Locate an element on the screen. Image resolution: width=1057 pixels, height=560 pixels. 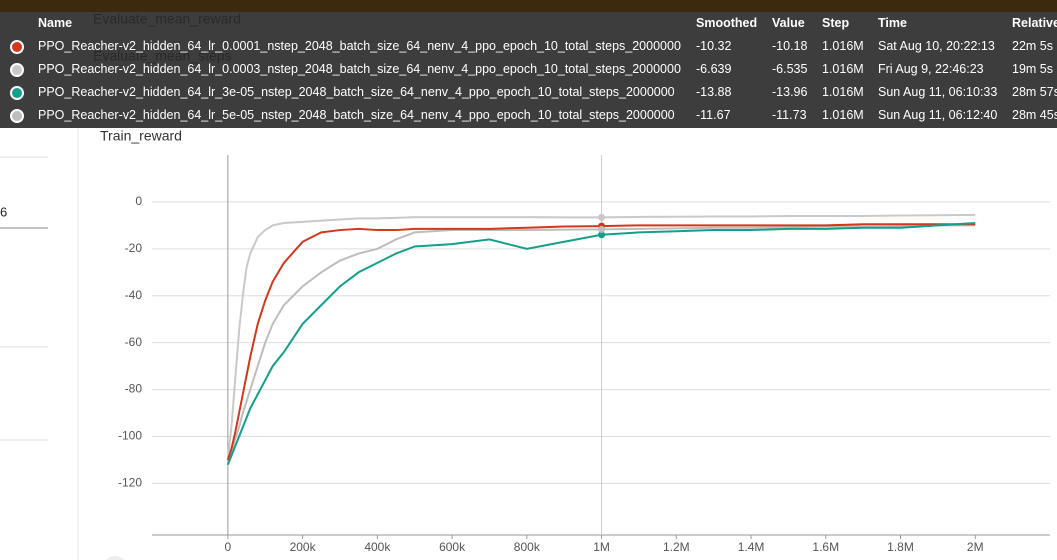
x-tick-label: 1.6M is located at coordinates (825, 547).